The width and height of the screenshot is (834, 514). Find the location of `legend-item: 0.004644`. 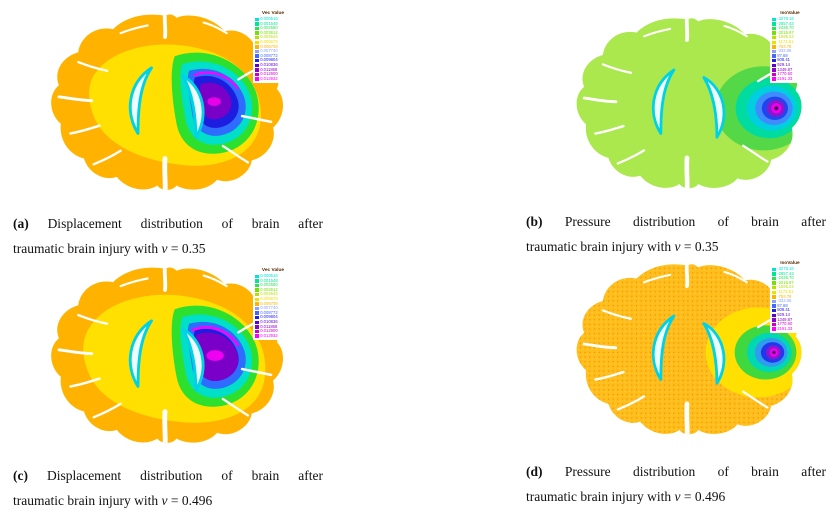

legend-item: 0.004644 is located at coordinates (273, 37).